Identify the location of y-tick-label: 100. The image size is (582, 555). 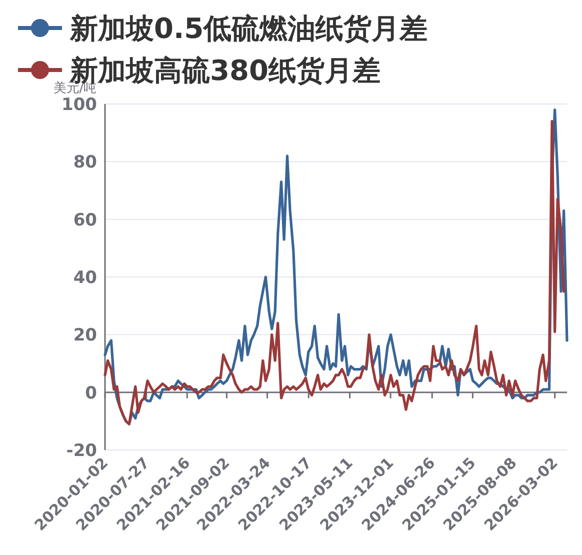
(80, 104).